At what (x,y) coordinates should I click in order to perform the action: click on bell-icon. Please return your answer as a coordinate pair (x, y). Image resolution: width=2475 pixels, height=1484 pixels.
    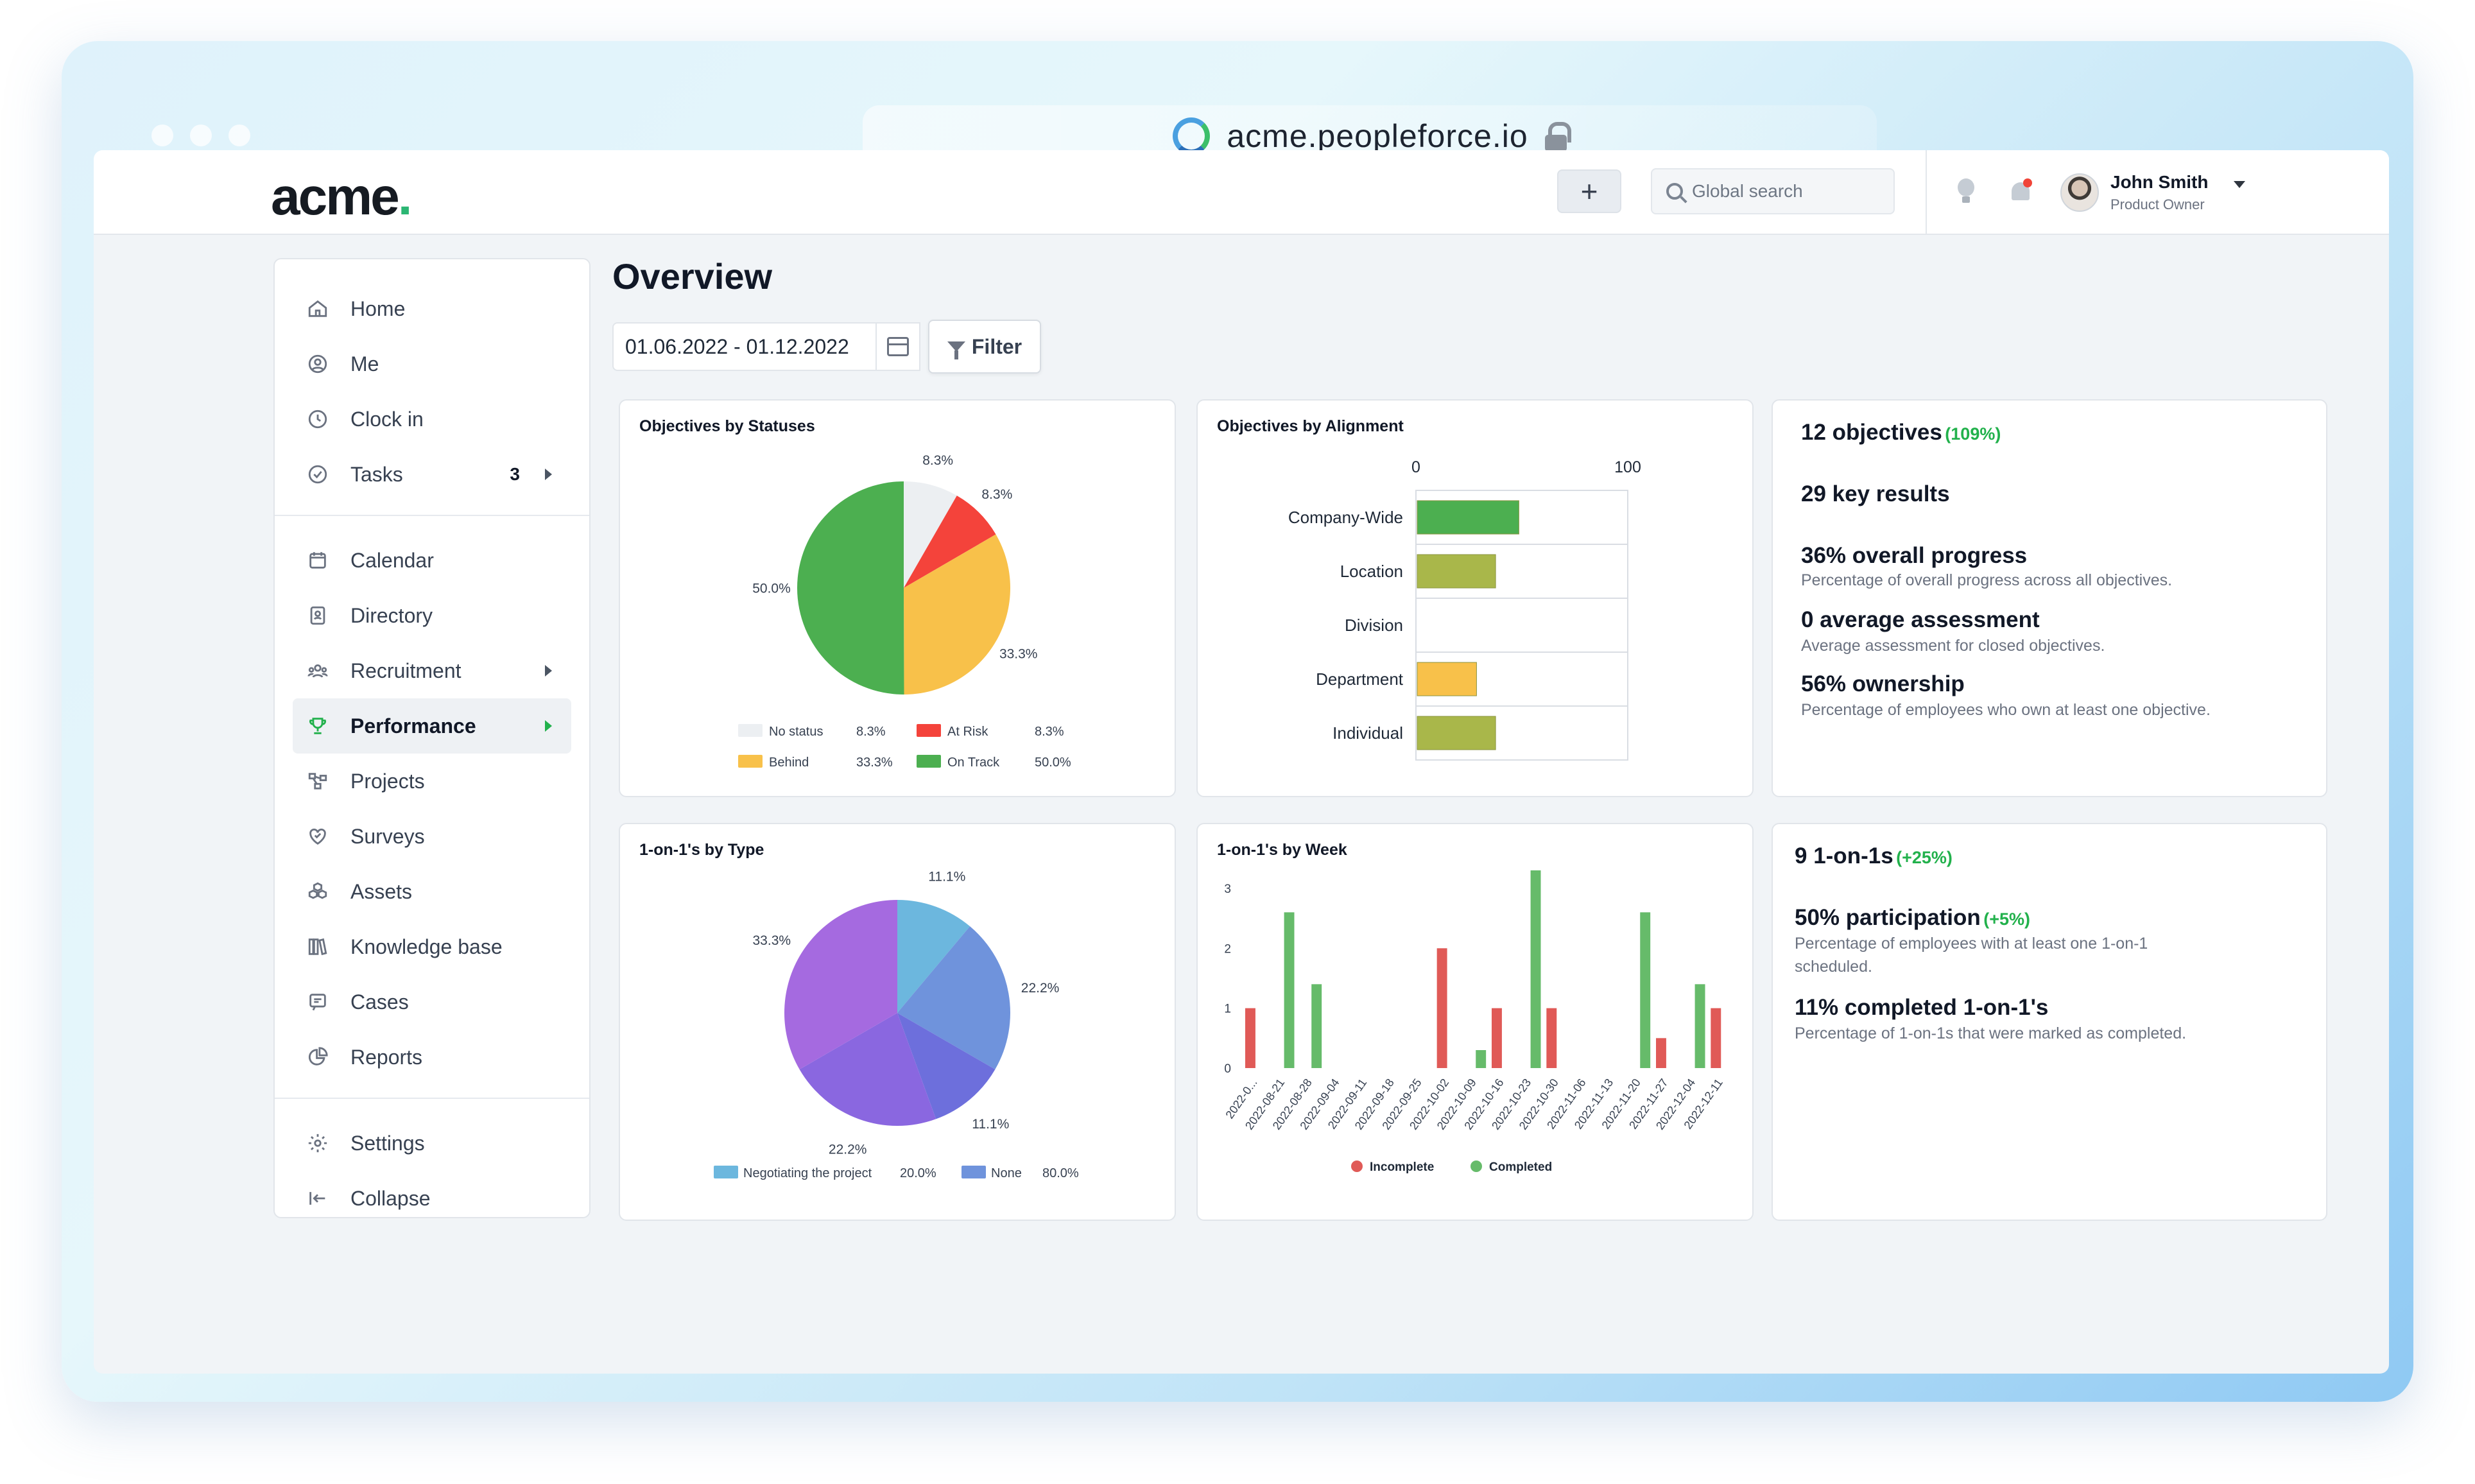
    Looking at the image, I should click on (2021, 191).